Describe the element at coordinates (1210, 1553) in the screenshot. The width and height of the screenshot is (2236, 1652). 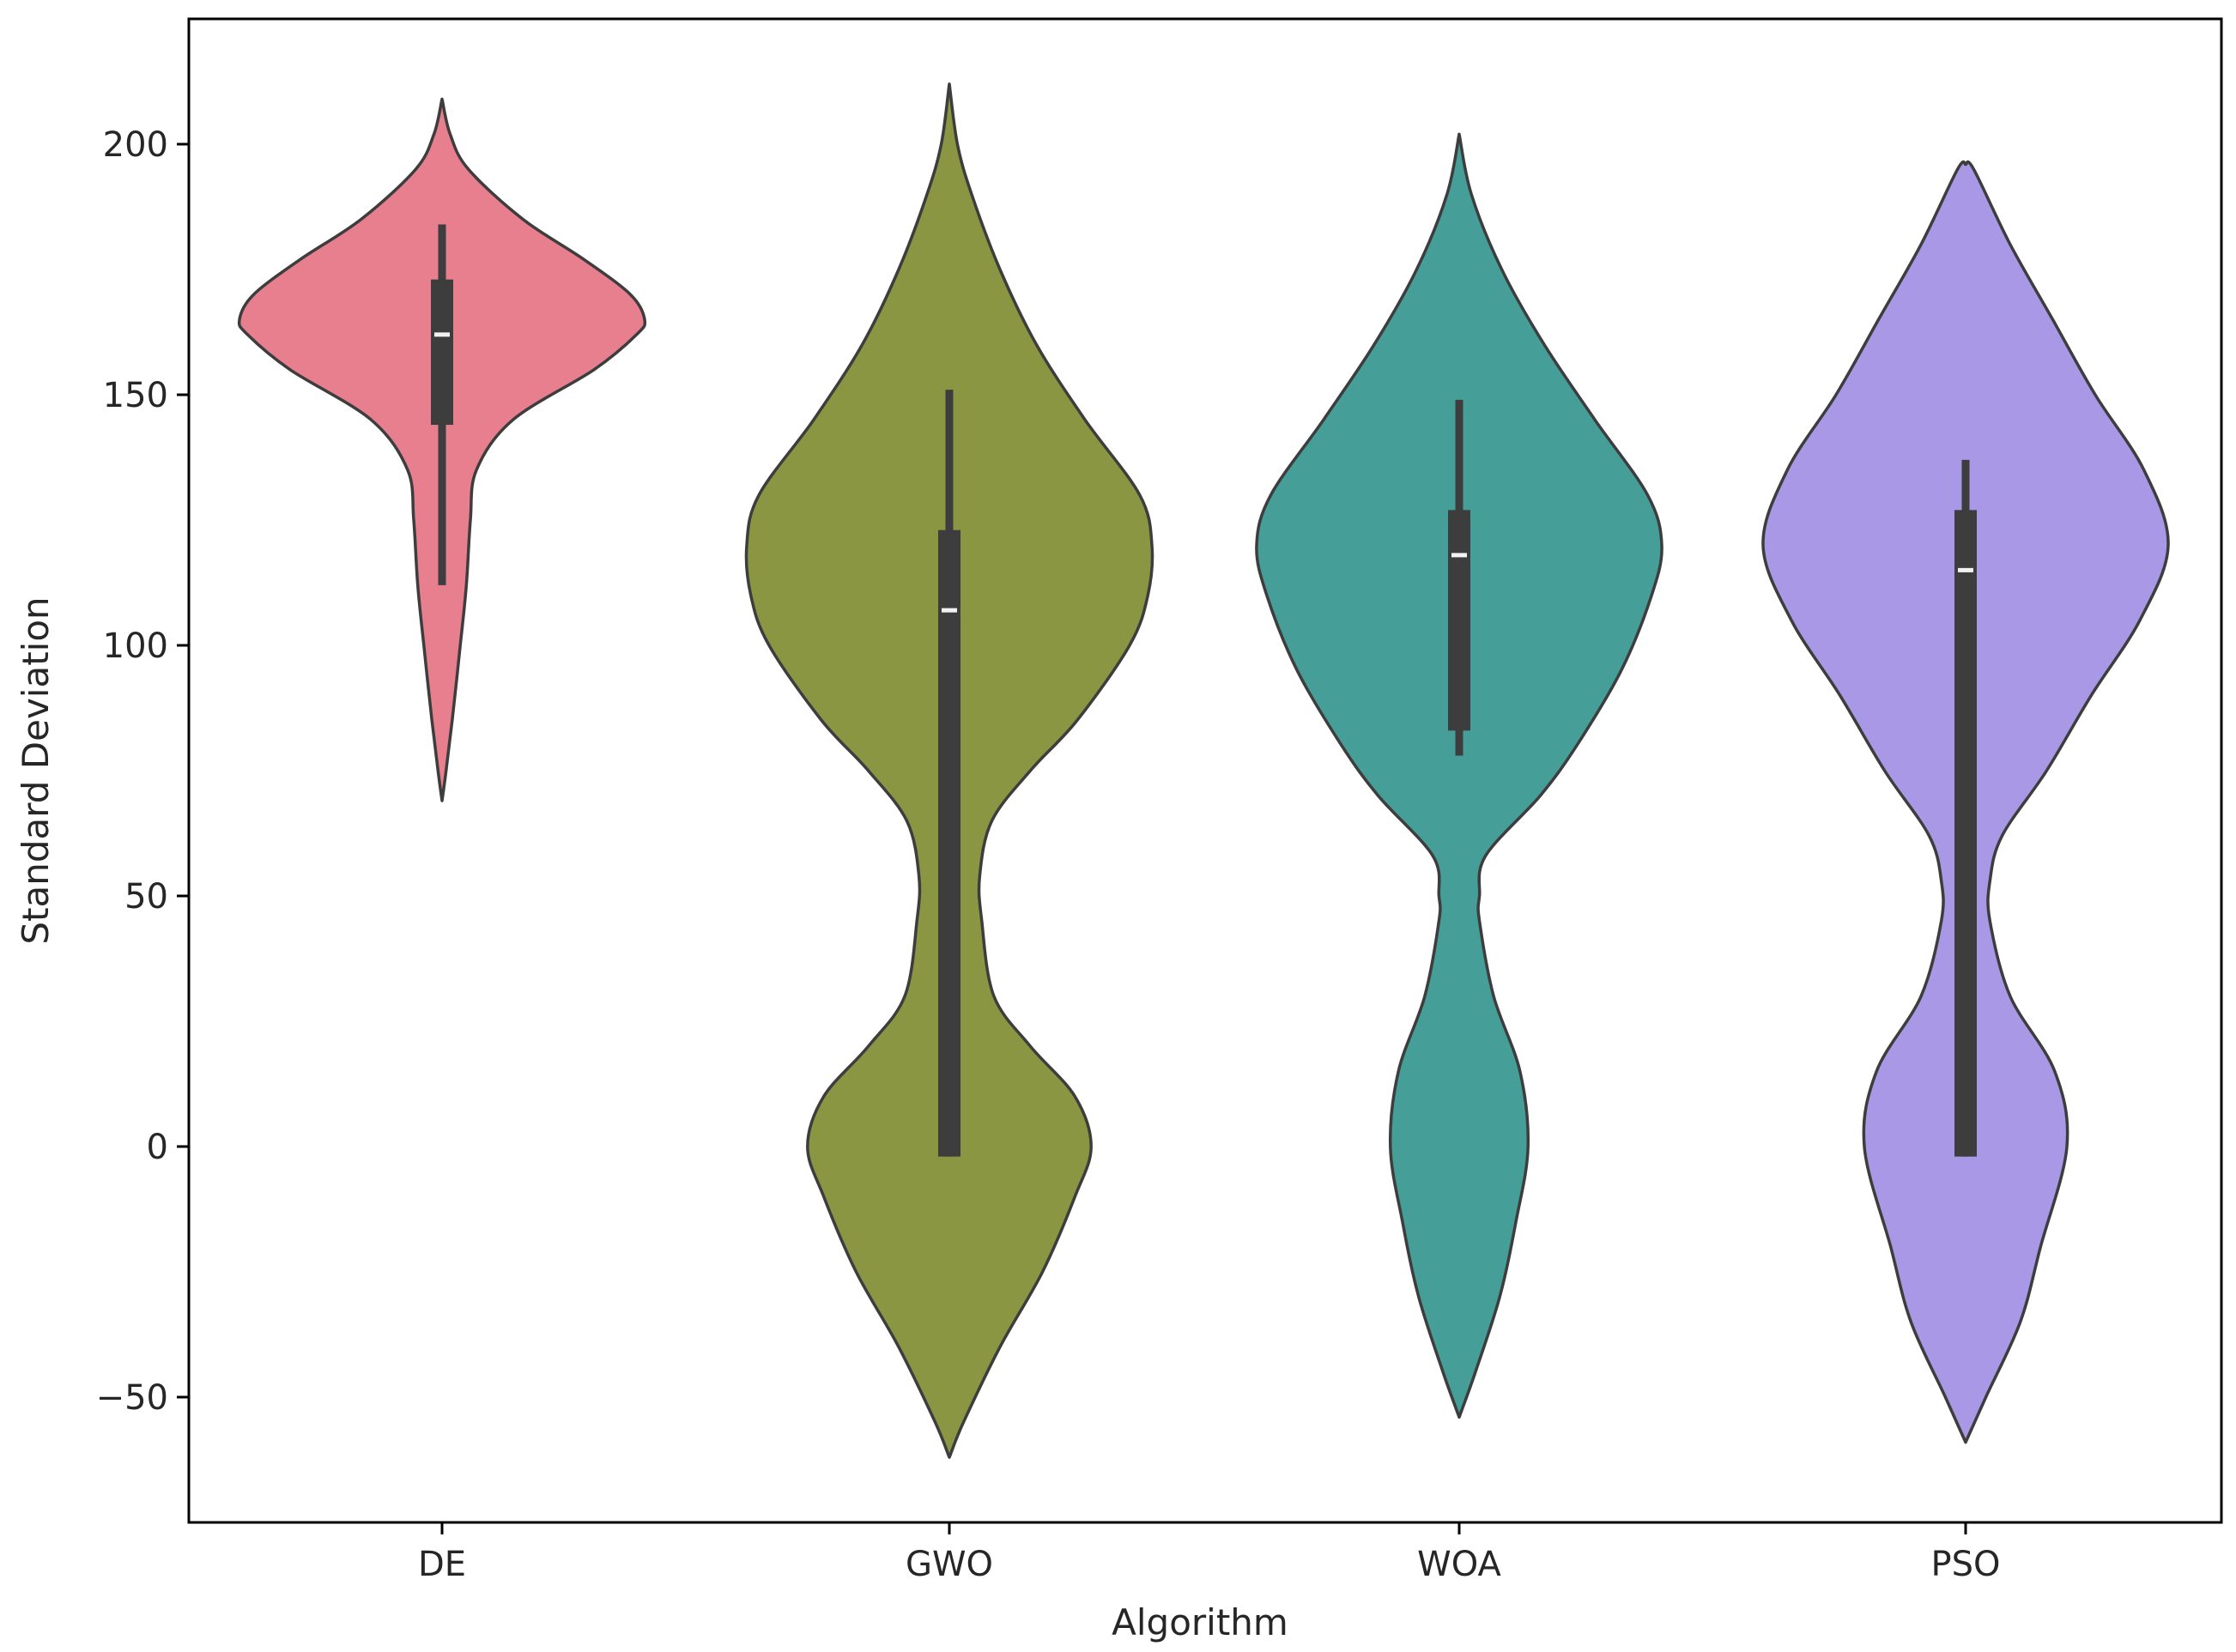
I see `x-axis-ticks: DE GWO WOA PSO` at that location.